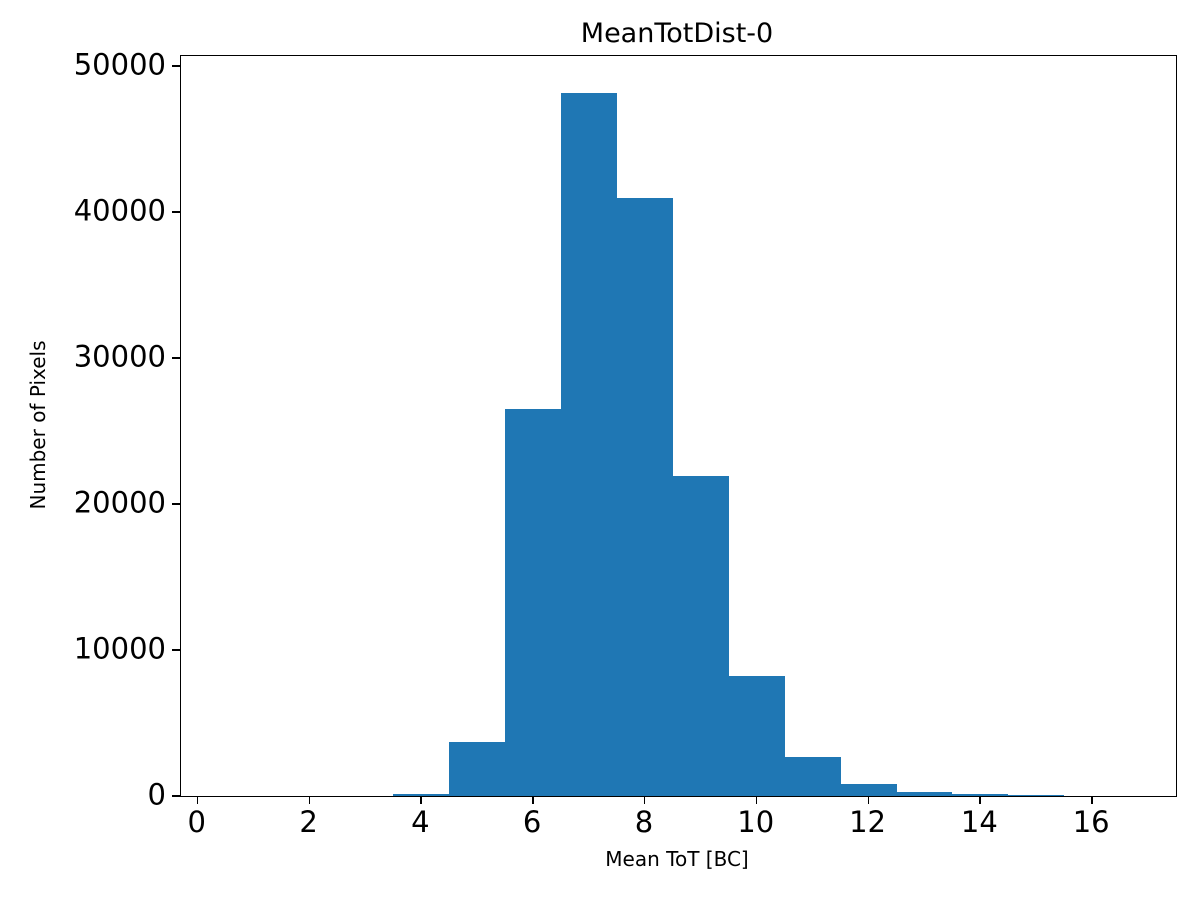 This screenshot has height=900, width=1200. Describe the element at coordinates (196, 822) in the screenshot. I see `x-tick-label: 0` at that location.